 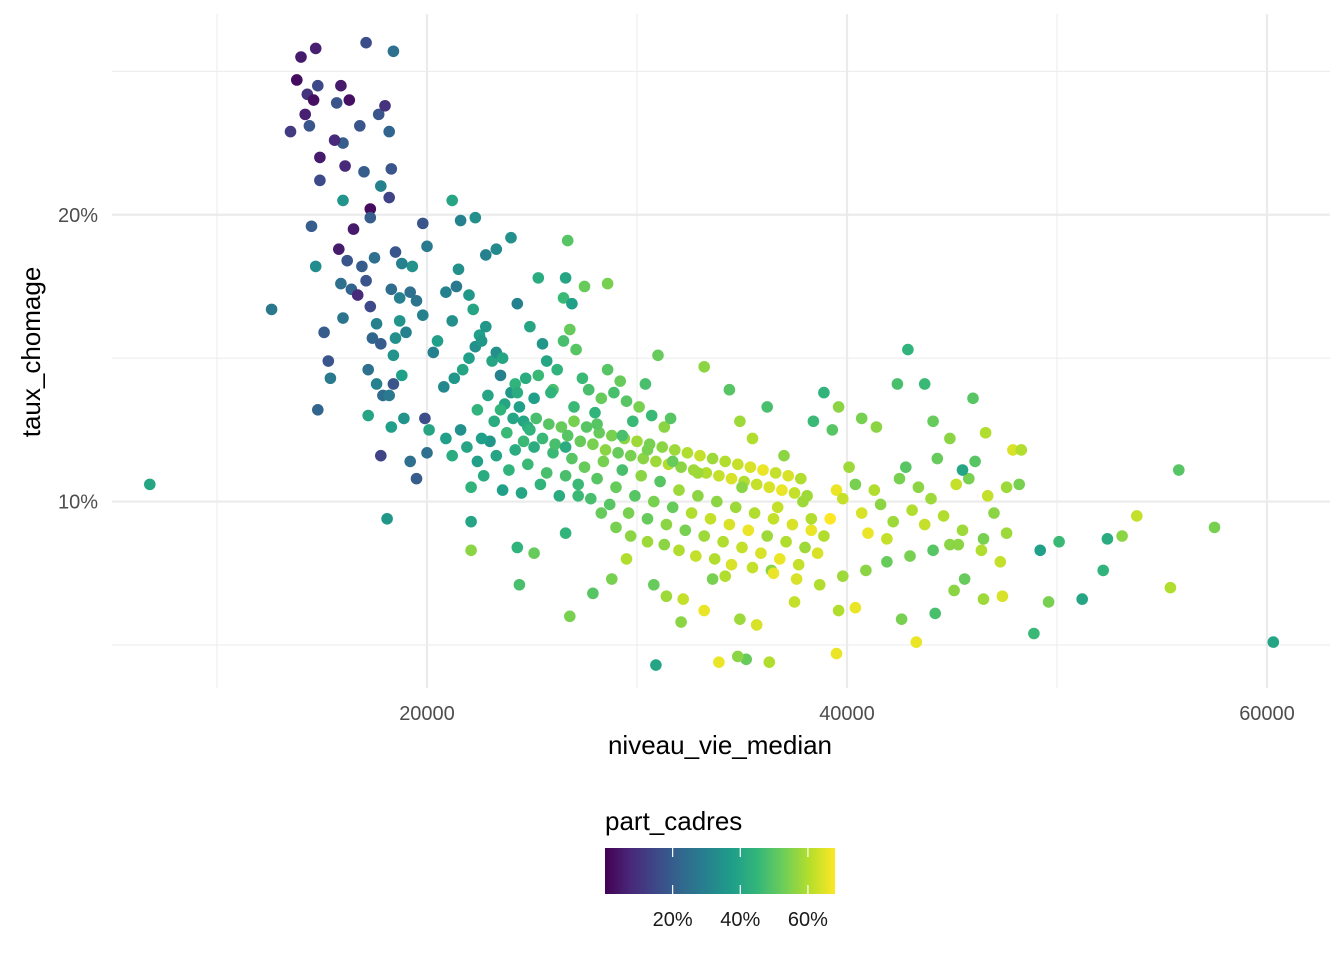 I want to click on x-tick-label: 40000, so click(x=847, y=714).